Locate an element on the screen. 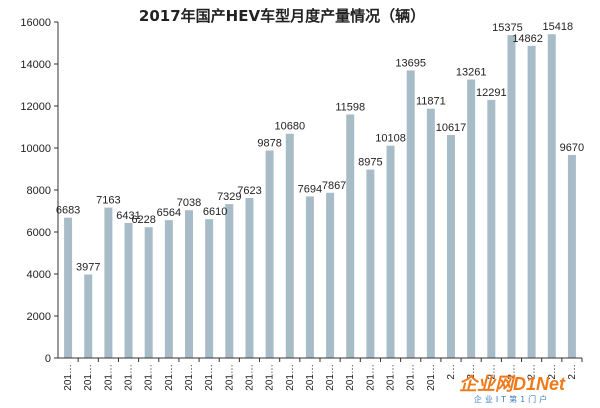 The image size is (600, 408). data-label: 8975 is located at coordinates (370, 163).